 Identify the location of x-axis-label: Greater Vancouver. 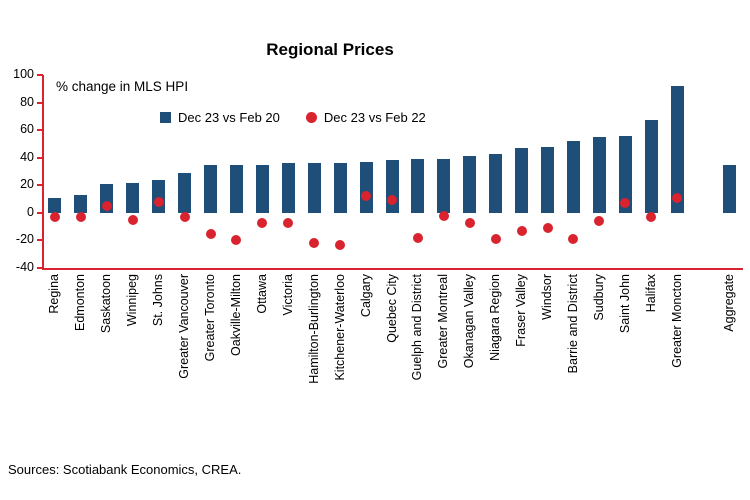
(184, 326).